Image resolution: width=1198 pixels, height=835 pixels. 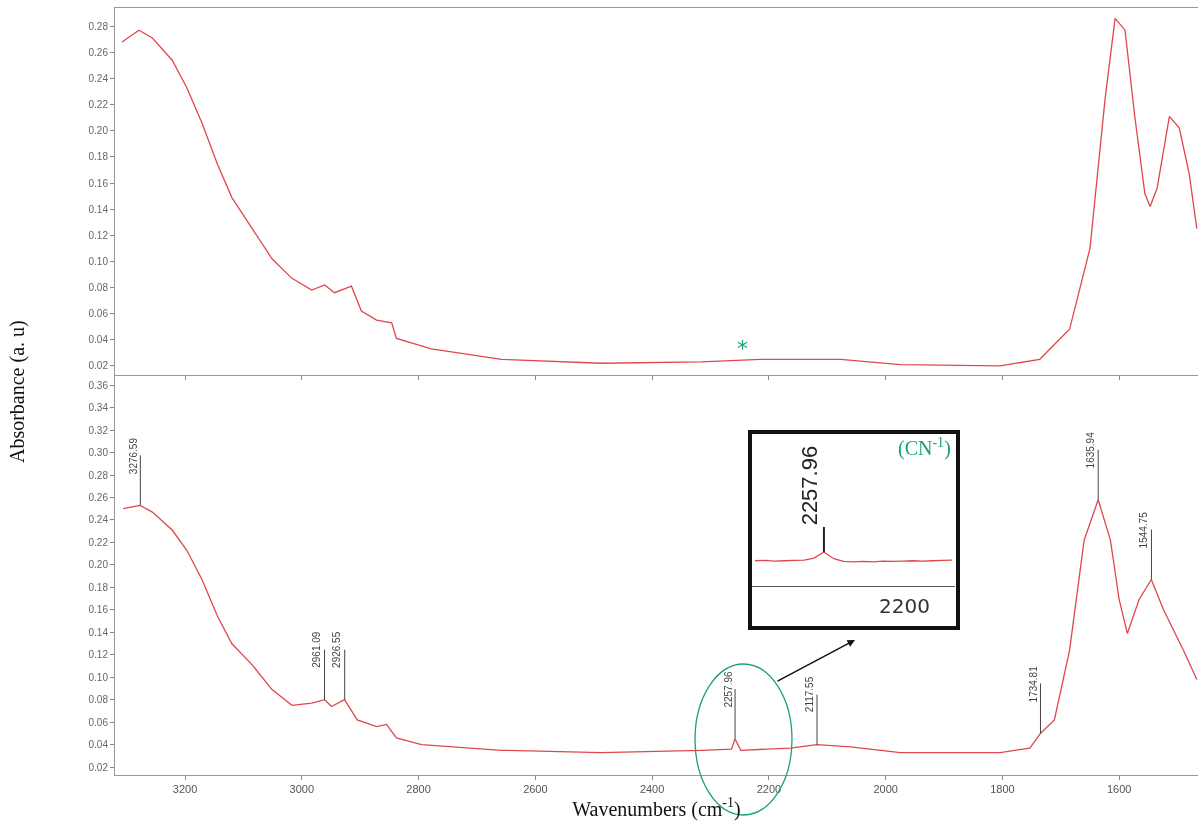 I want to click on x-tick-label: 2000, so click(x=885, y=789).